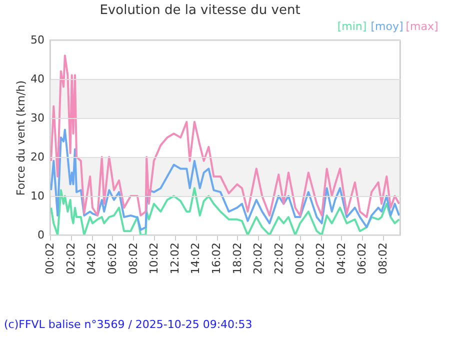  Describe the element at coordinates (422, 26) in the screenshot. I see `text: [max]` at that location.